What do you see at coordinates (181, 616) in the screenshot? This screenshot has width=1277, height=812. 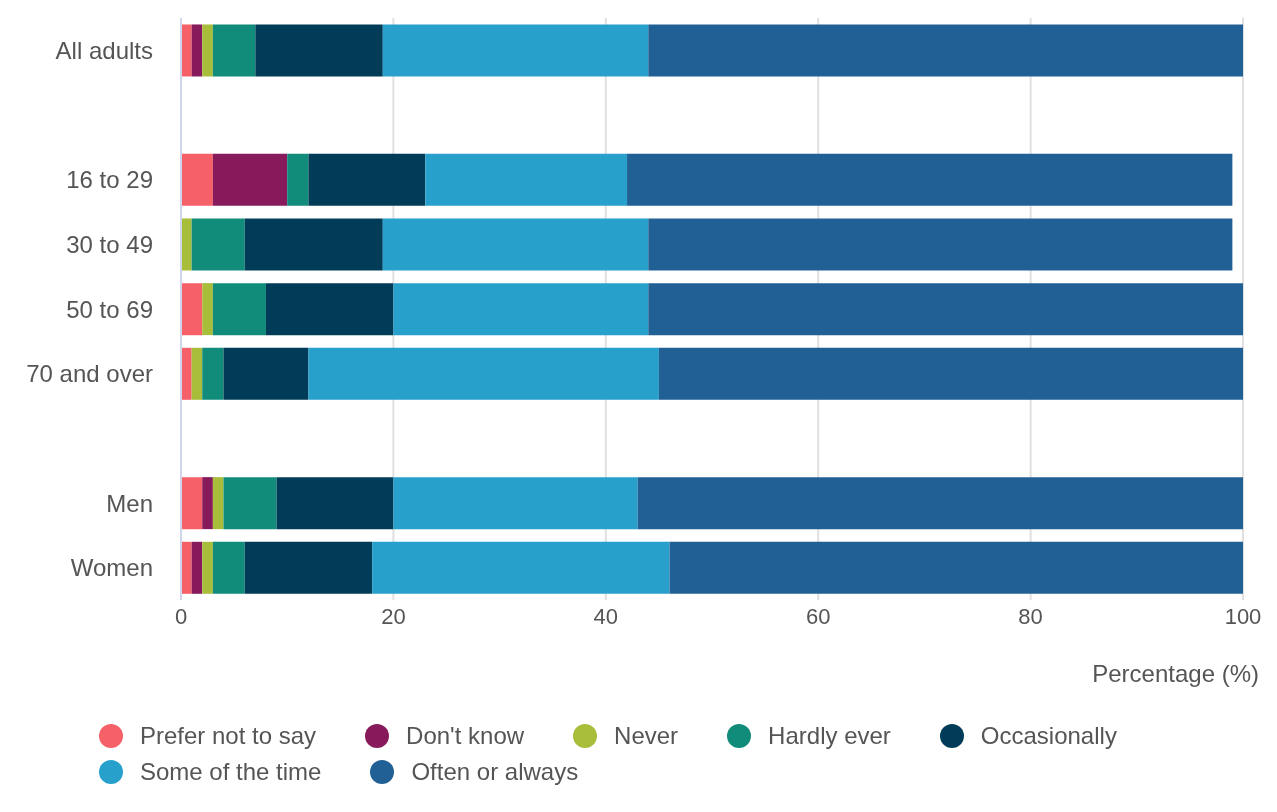 I see `x-tick-label: 0` at bounding box center [181, 616].